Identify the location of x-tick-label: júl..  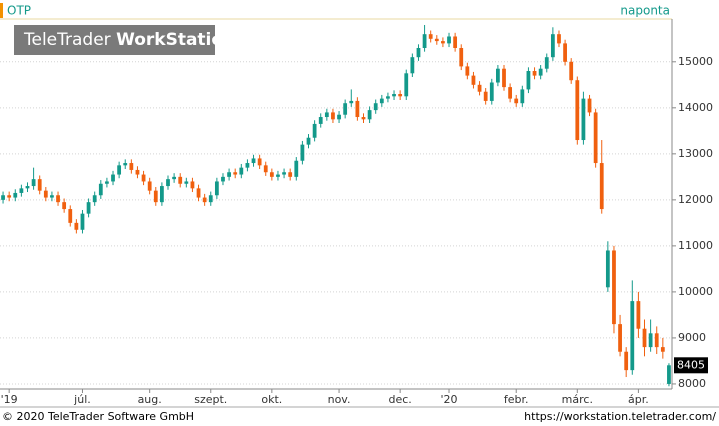
(82, 399).